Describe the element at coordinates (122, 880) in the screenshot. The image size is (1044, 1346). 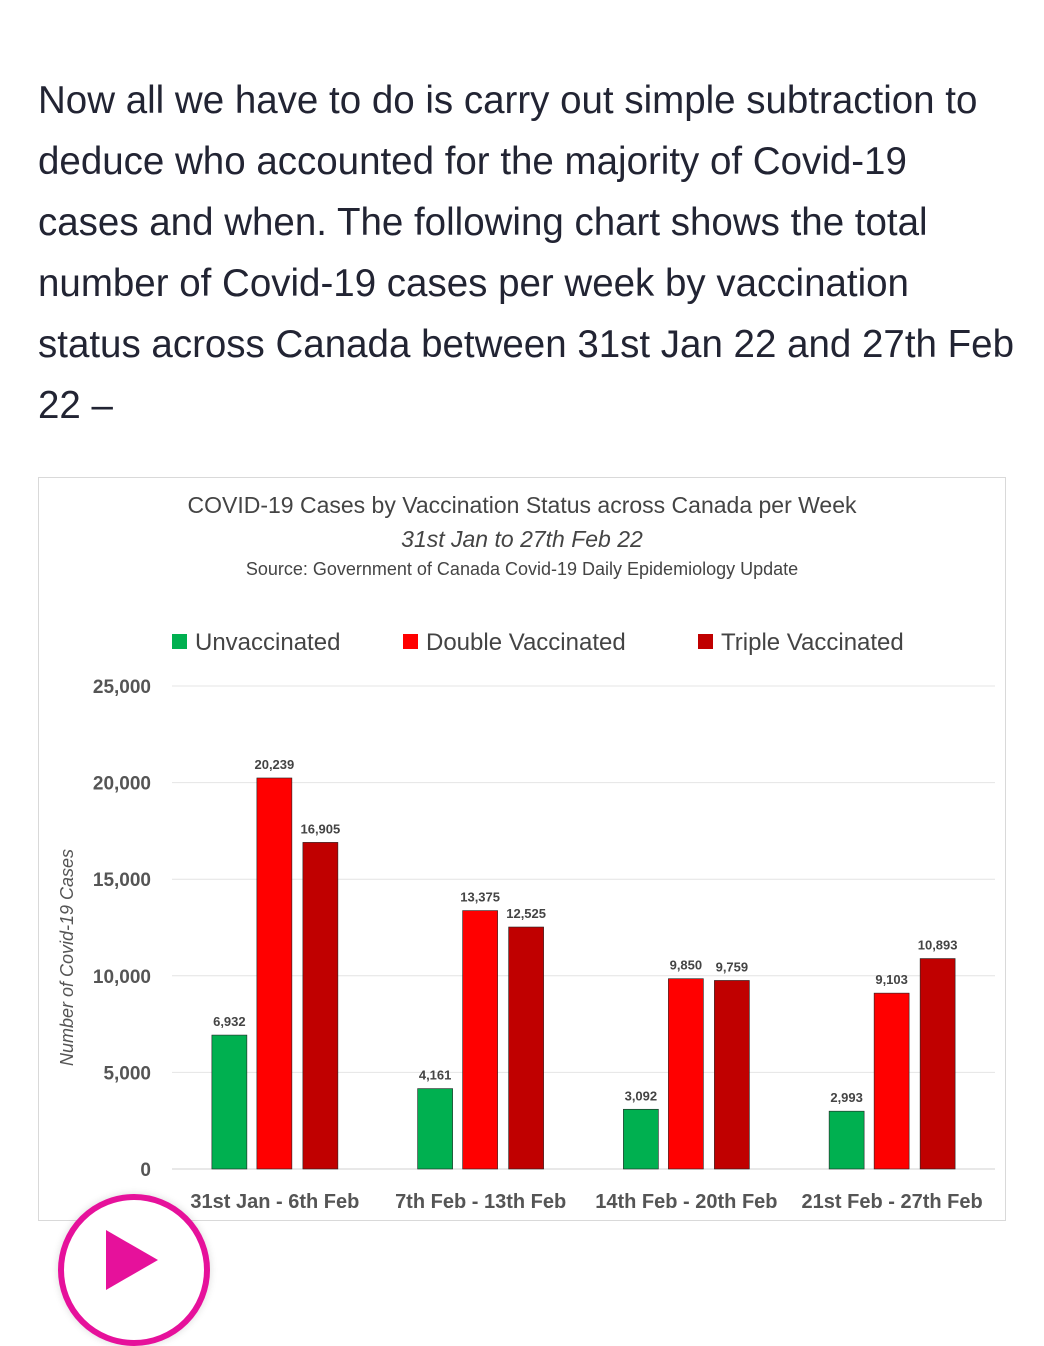
I see `y-tick-label: 15,000` at that location.